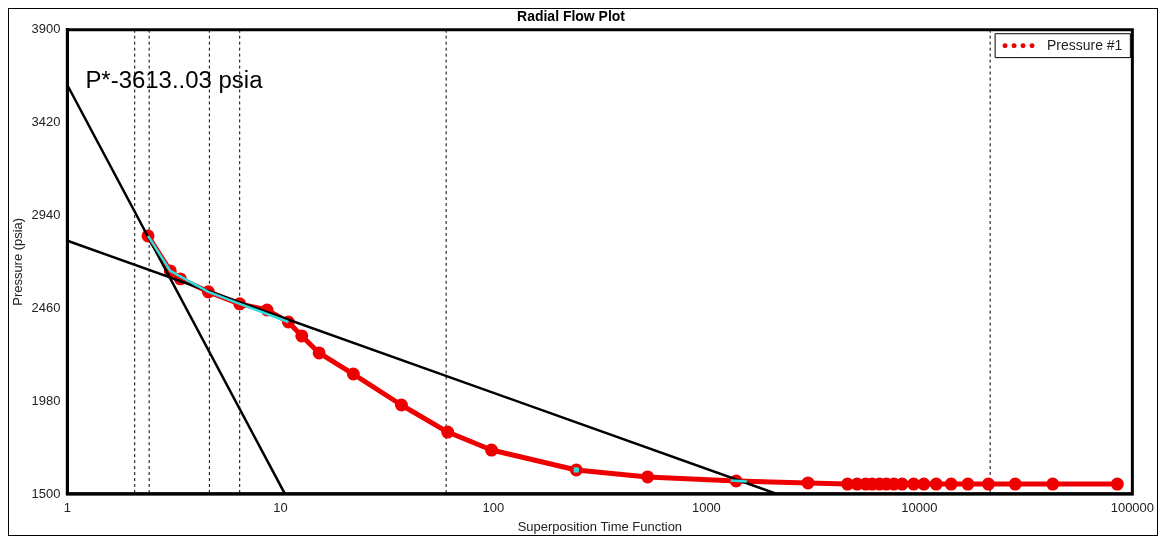 This screenshot has height=538, width=1170. I want to click on x-axis-title: Superposition Time Function, so click(600, 526).